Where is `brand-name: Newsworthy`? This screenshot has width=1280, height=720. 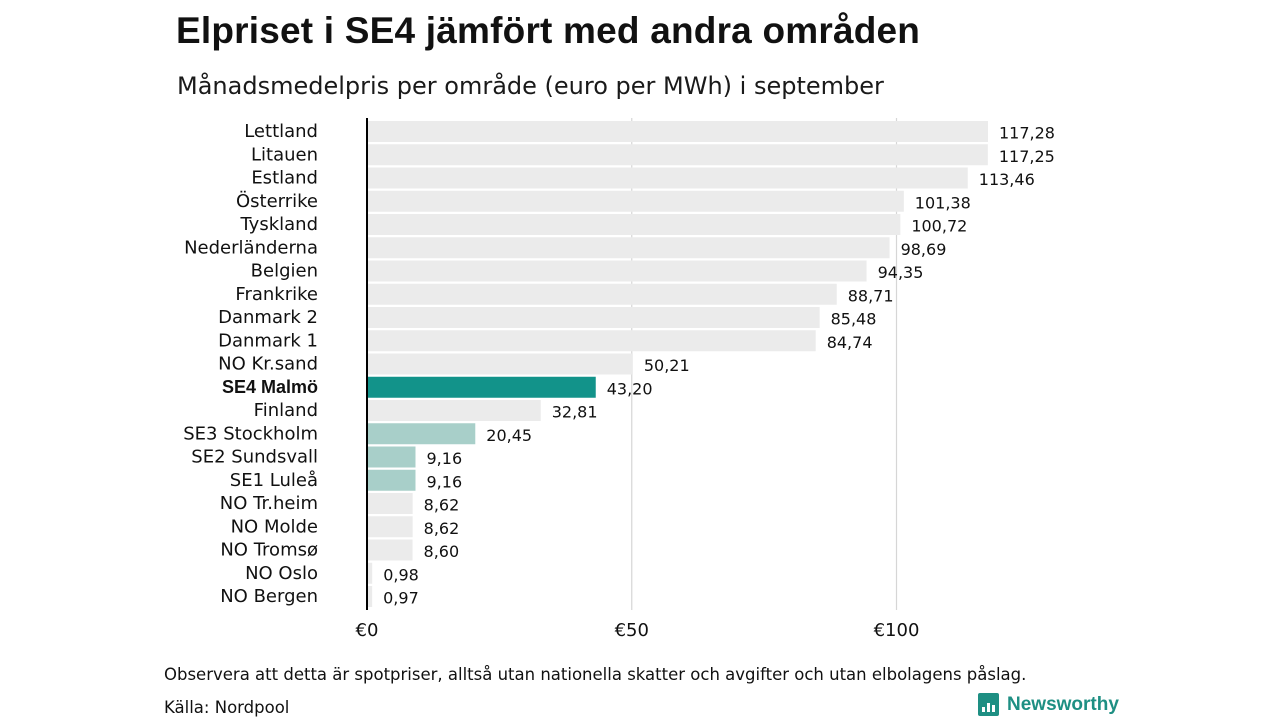 brand-name: Newsworthy is located at coordinates (1063, 704).